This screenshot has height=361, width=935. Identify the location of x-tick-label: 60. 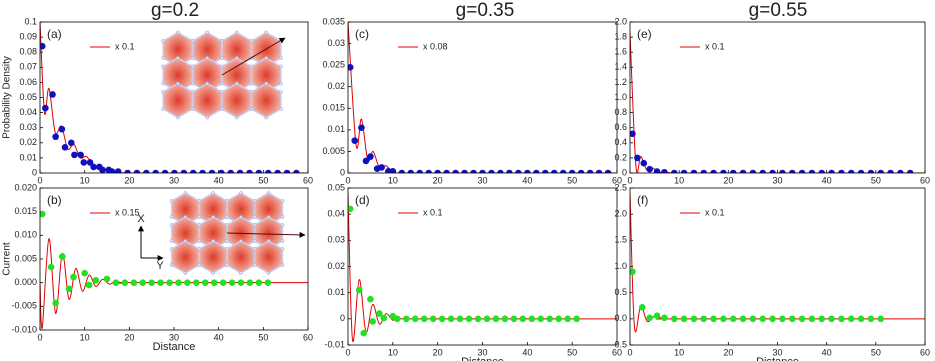
(925, 352).